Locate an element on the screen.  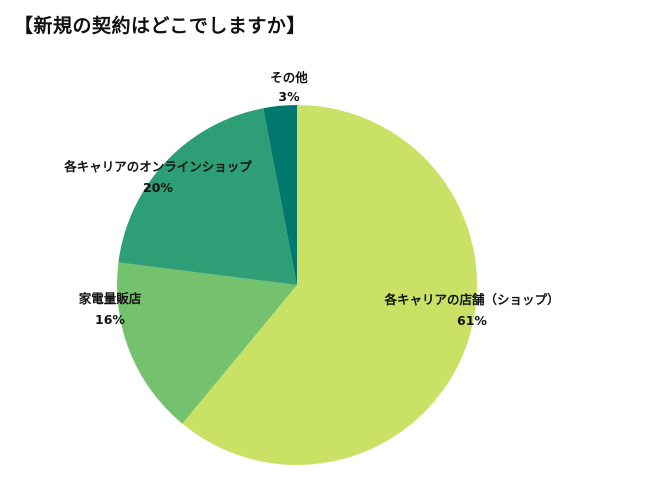
slice-name-label-1: 家電量販店 is located at coordinates (110, 298).